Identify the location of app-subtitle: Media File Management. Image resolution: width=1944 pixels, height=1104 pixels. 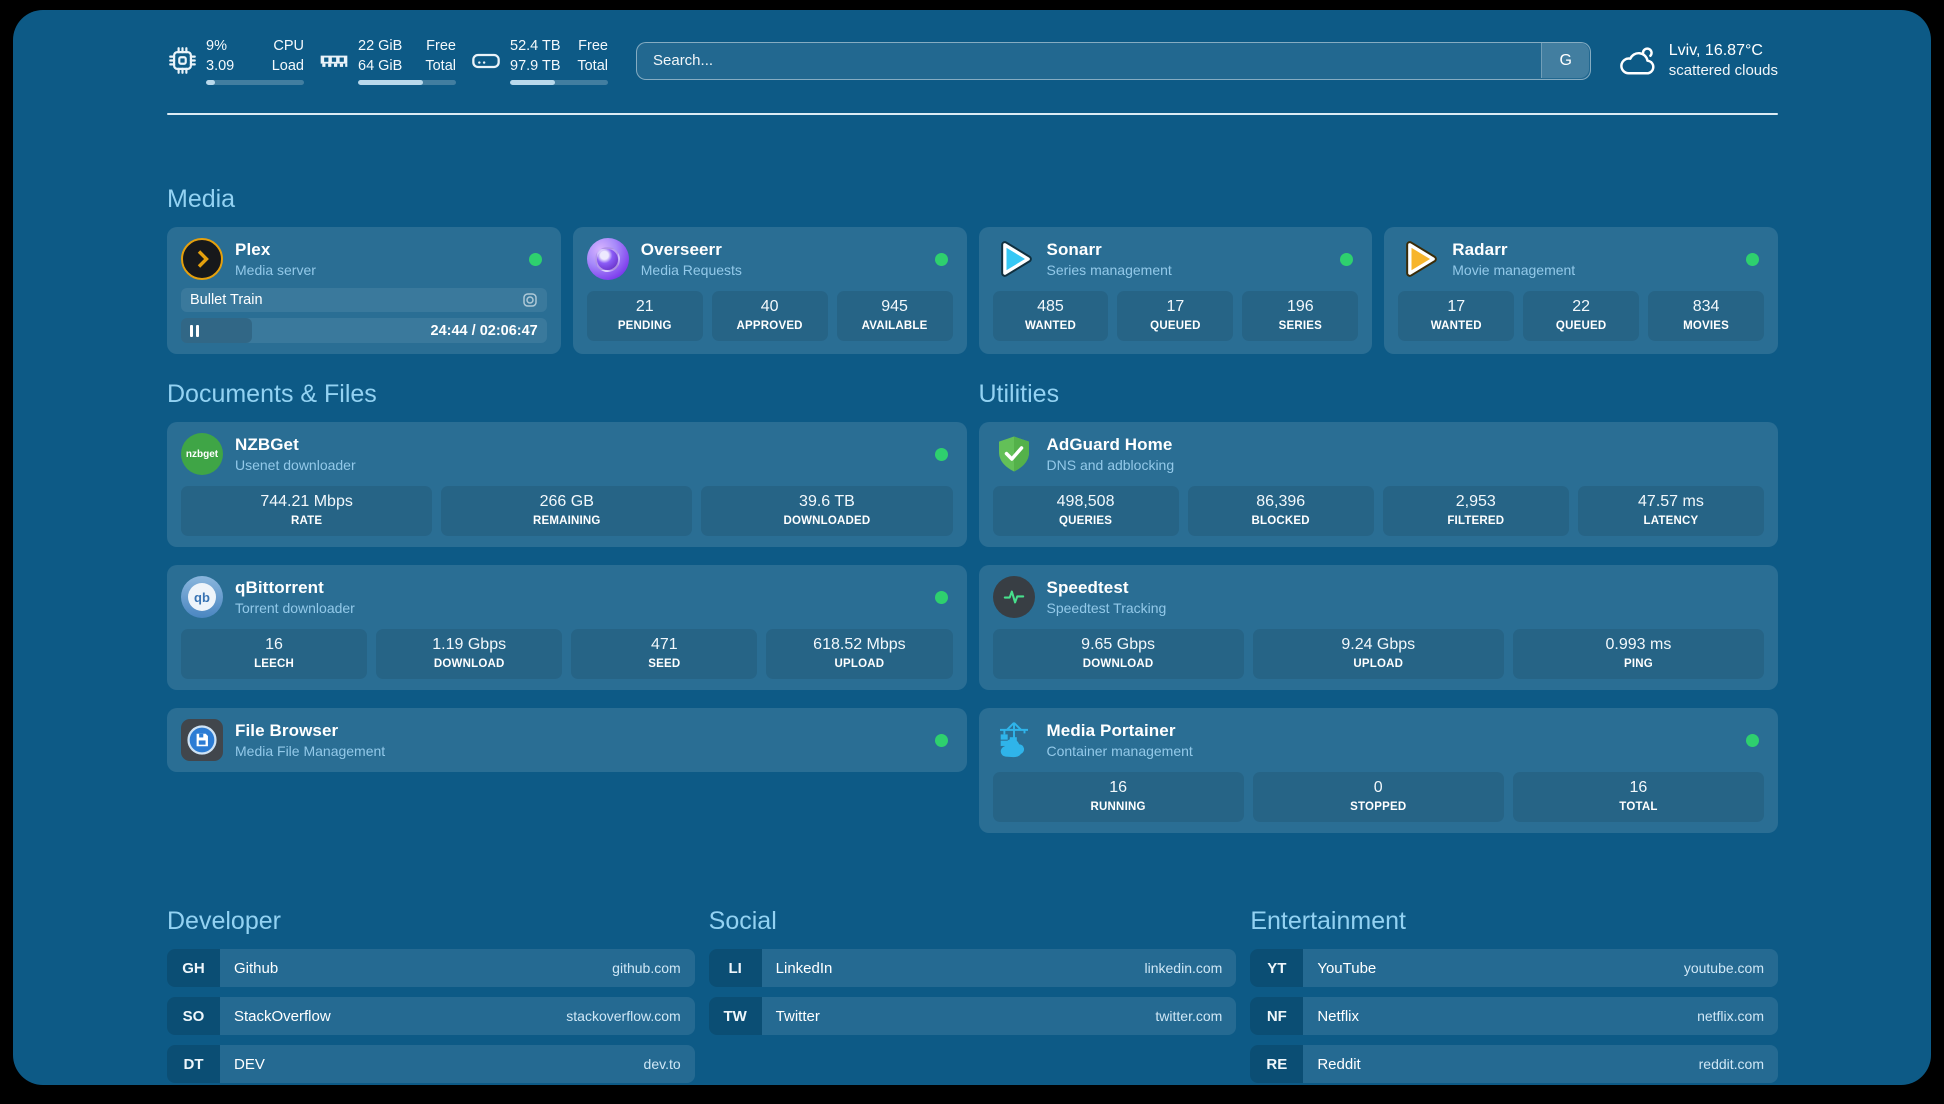
(310, 751).